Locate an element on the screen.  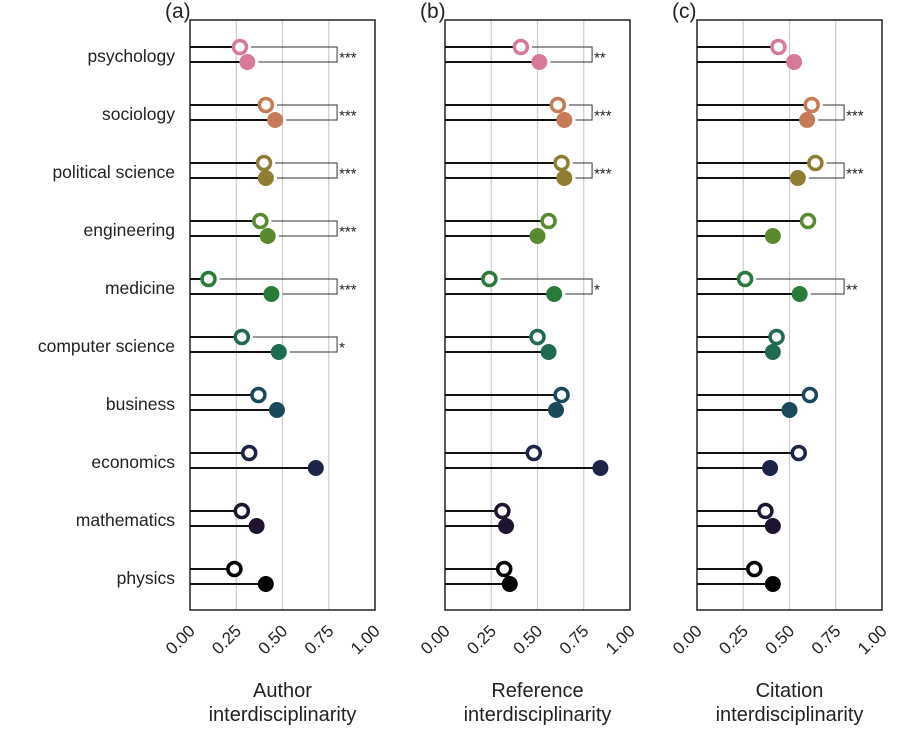
category-label: sociology is located at coordinates (138, 114).